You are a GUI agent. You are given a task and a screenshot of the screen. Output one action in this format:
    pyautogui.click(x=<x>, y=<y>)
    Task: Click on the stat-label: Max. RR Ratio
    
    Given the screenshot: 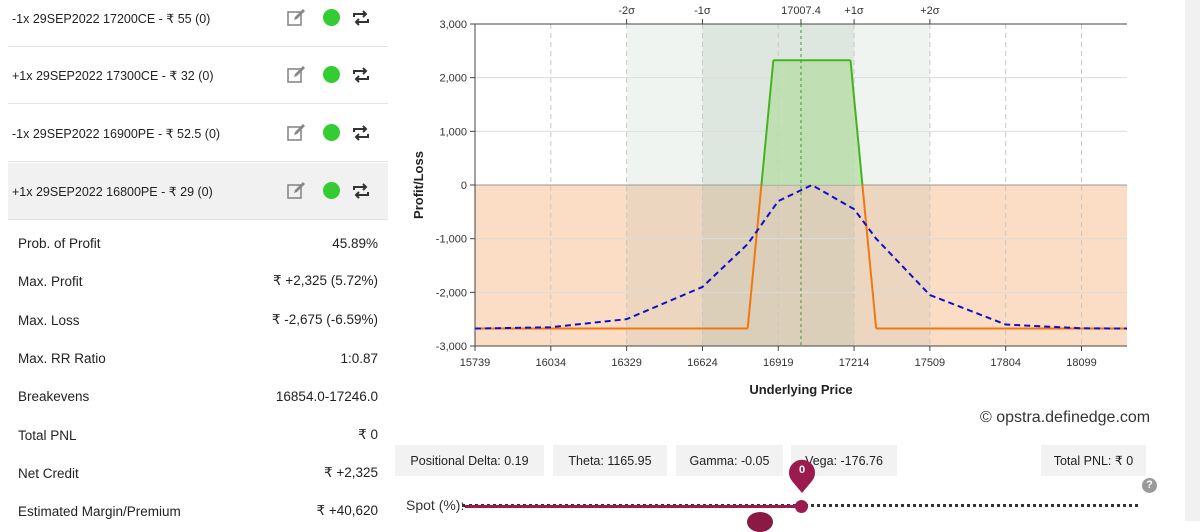 What is the action you would take?
    pyautogui.click(x=62, y=358)
    